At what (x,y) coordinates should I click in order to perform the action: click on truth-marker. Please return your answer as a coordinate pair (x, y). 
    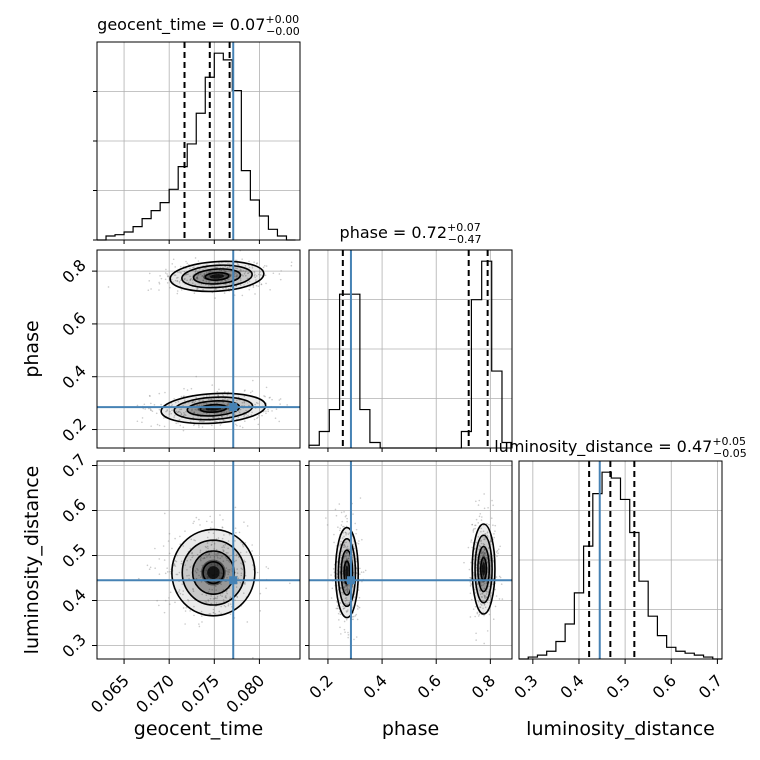
    Looking at the image, I should click on (233, 580).